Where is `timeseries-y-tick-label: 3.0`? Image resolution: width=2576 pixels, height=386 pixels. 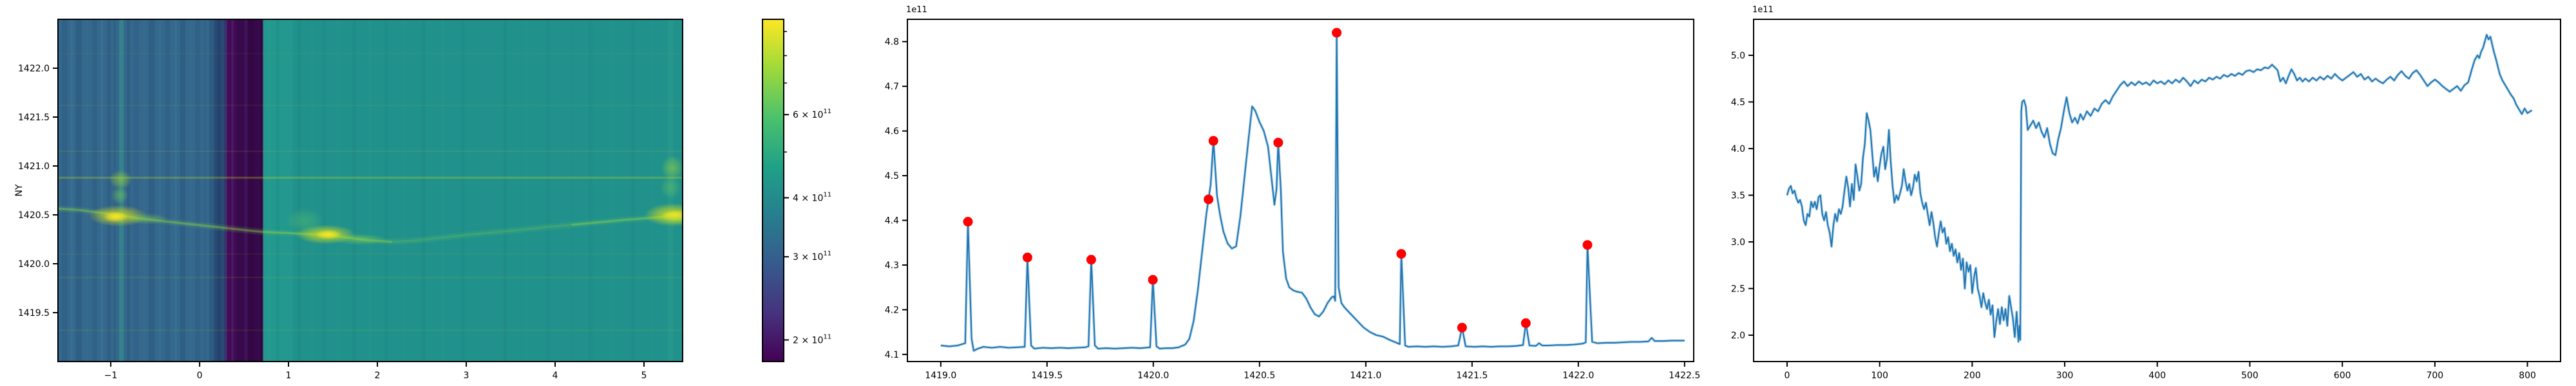 timeseries-y-tick-label: 3.0 is located at coordinates (1738, 242).